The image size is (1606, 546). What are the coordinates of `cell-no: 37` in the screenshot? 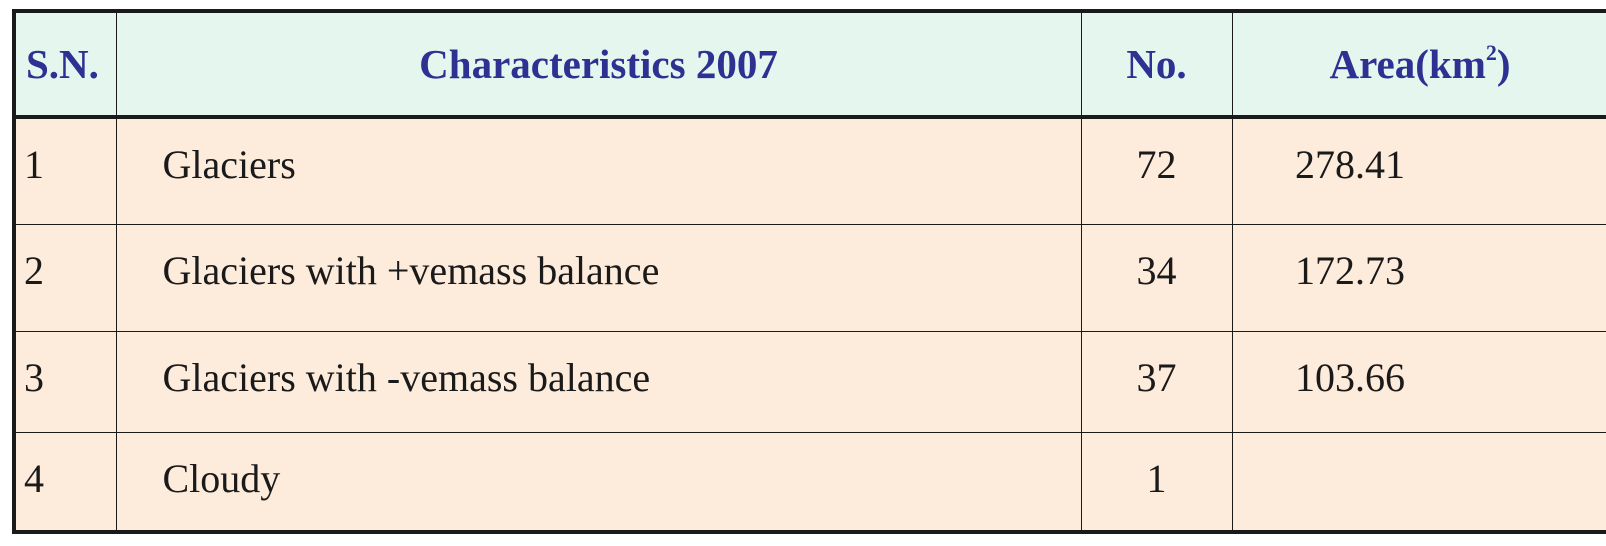 It's located at (1156, 382).